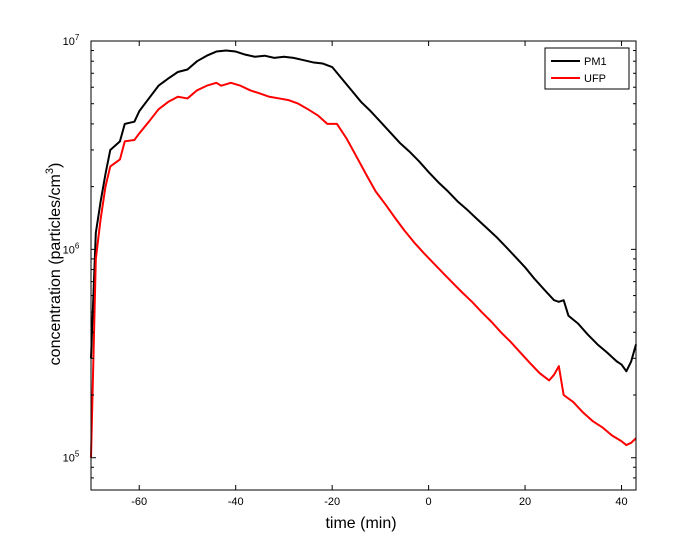 Image resolution: width=700 pixels, height=550 pixels. Describe the element at coordinates (332, 502) in the screenshot. I see `x-tick-label: -20` at that location.